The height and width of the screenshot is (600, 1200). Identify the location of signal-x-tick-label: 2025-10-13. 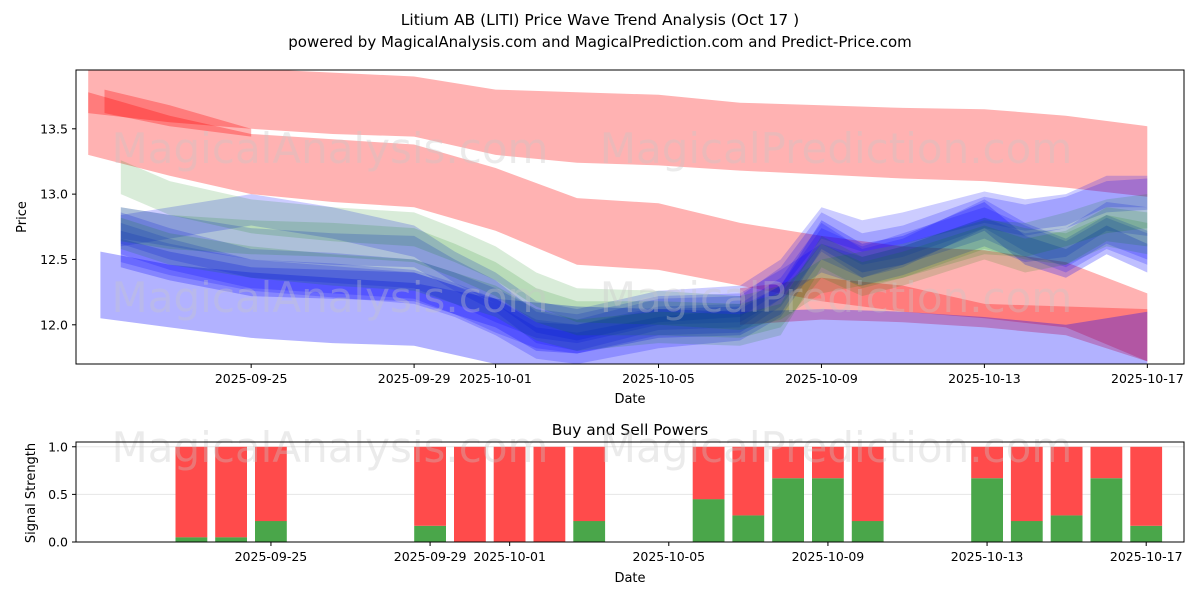
(987, 556).